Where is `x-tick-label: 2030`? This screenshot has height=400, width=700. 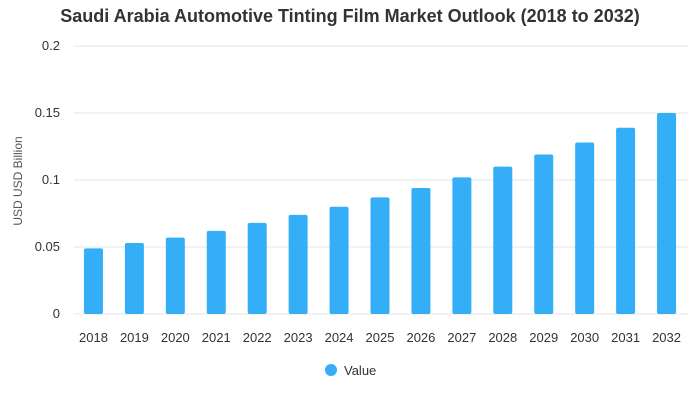 x-tick-label: 2030 is located at coordinates (584, 337).